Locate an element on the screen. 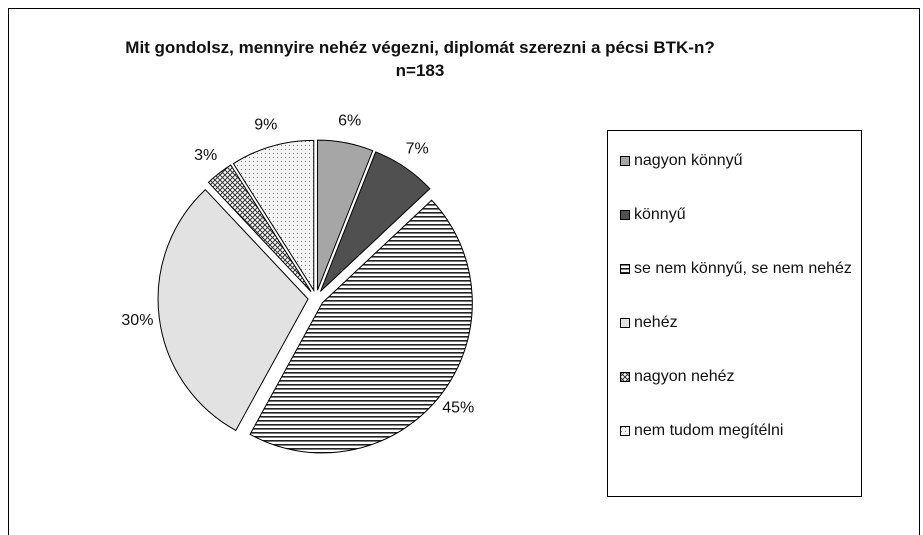  data-label: 7% is located at coordinates (417, 148).